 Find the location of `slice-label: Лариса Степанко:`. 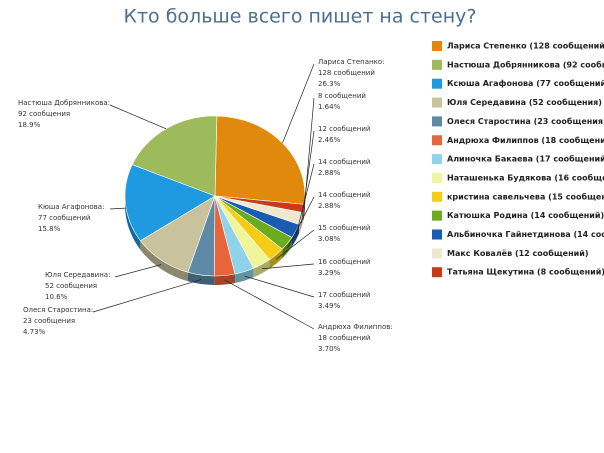

slice-label: Лариса Степанко: is located at coordinates (351, 62).